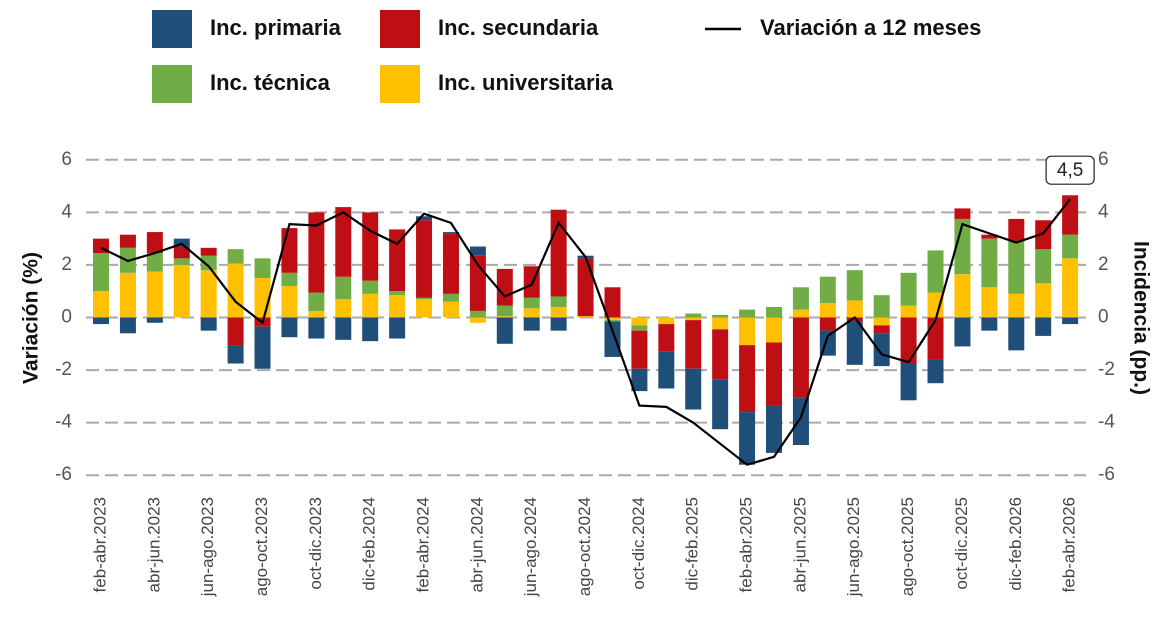 Image resolution: width=1153 pixels, height=628 pixels. I want to click on y-tick-label: 2, so click(66, 264).